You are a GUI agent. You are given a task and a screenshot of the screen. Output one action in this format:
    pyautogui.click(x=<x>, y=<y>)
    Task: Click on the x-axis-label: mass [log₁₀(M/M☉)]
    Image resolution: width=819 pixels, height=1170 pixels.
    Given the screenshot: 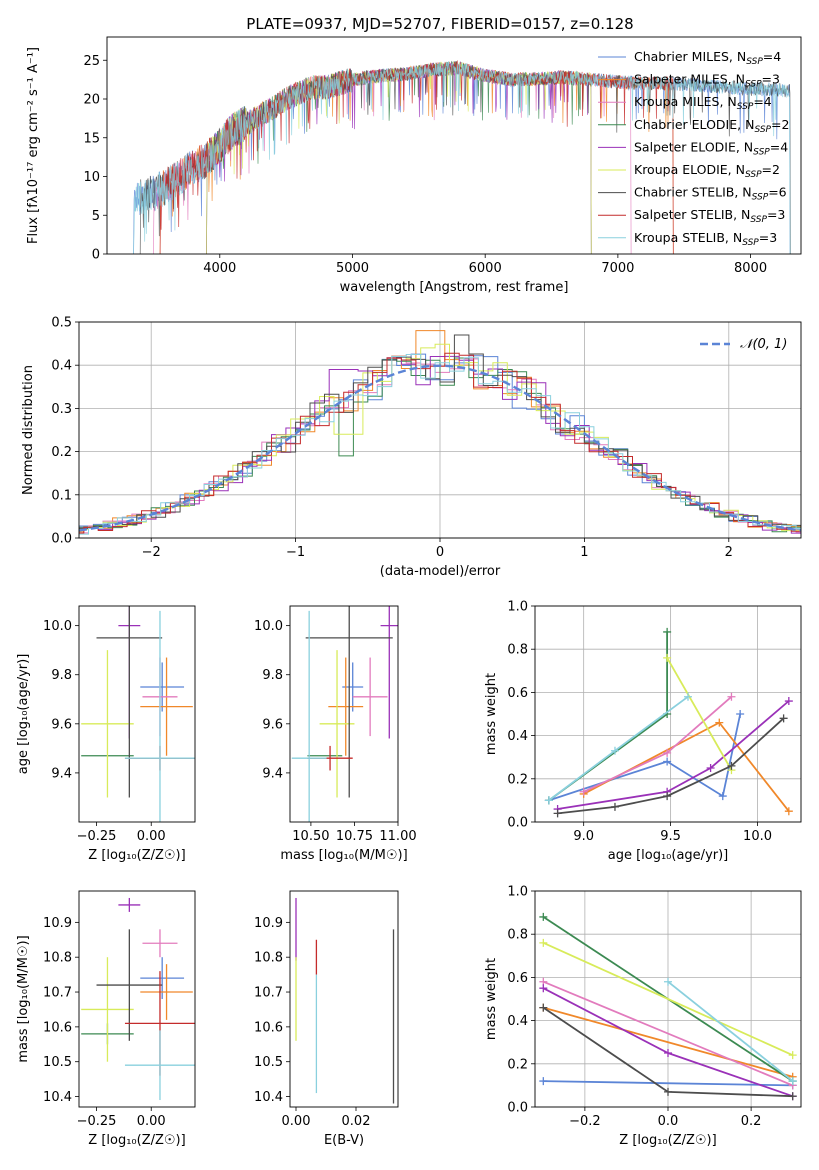 What is the action you would take?
    pyautogui.click(x=343, y=855)
    